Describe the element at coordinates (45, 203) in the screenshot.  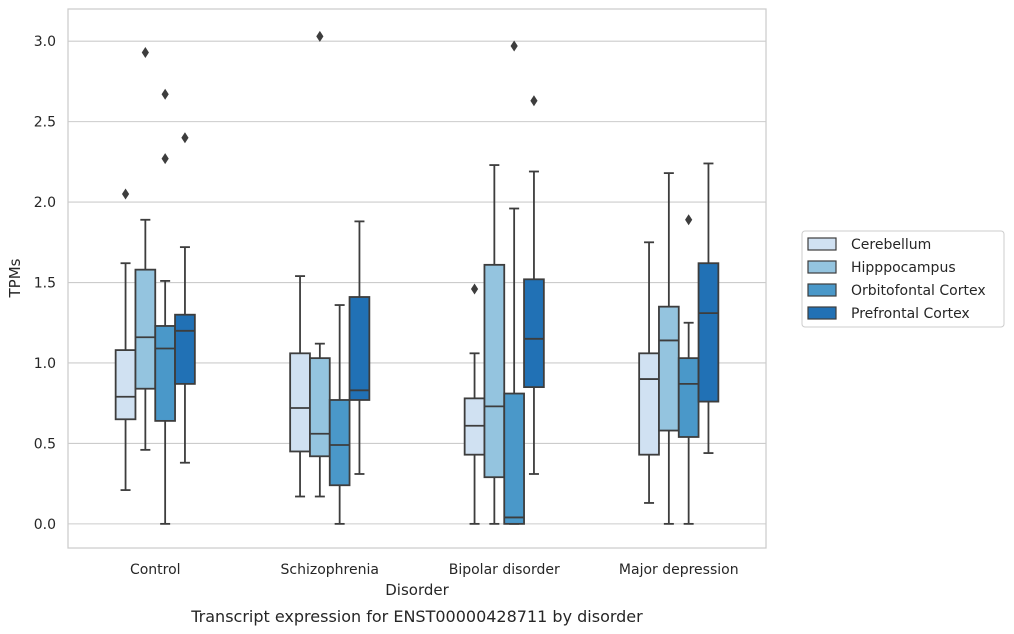
I see `y-tick-label: 2.0` at that location.